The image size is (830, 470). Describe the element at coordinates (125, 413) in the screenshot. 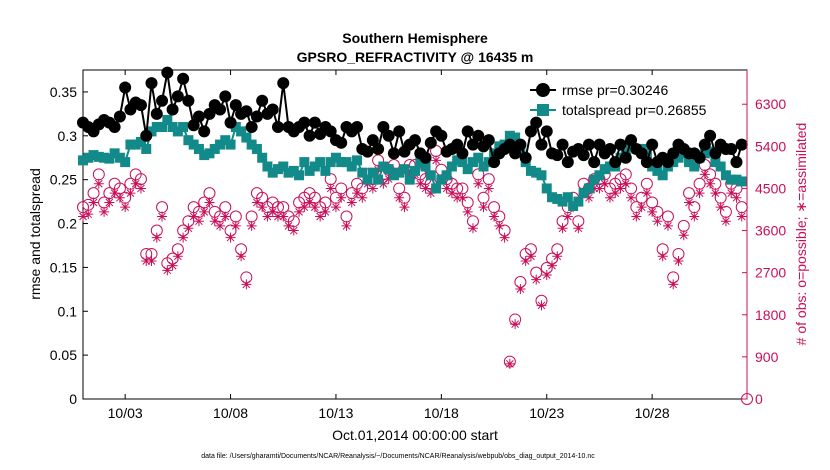

I see `x-tick-label: 10/03` at that location.